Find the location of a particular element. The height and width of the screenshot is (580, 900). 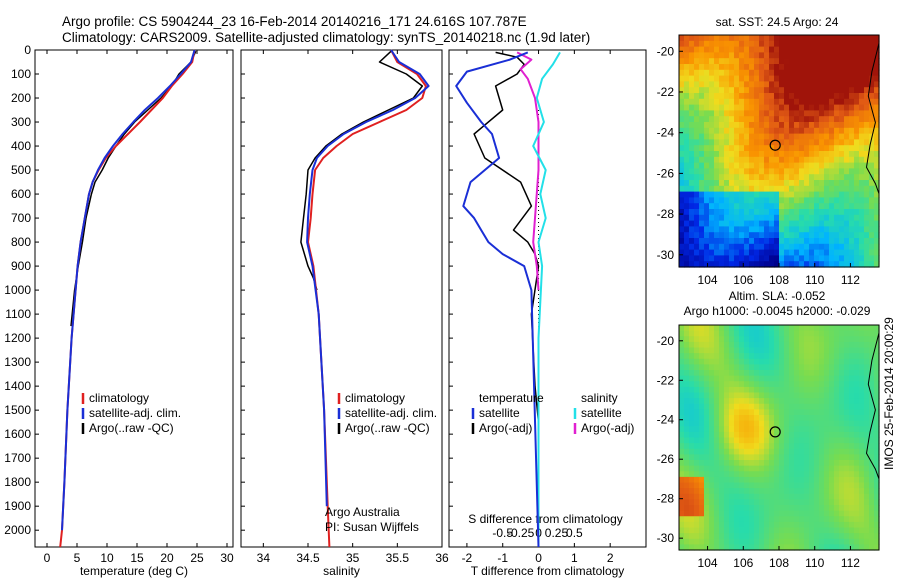

sst-map-y-tick-label: -26 is located at coordinates (666, 173).